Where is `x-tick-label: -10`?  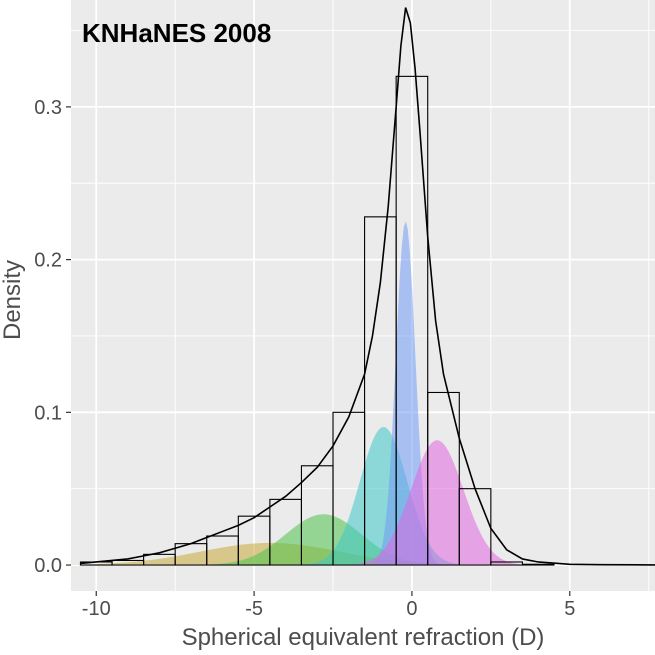
x-tick-label: -10 is located at coordinates (96, 609).